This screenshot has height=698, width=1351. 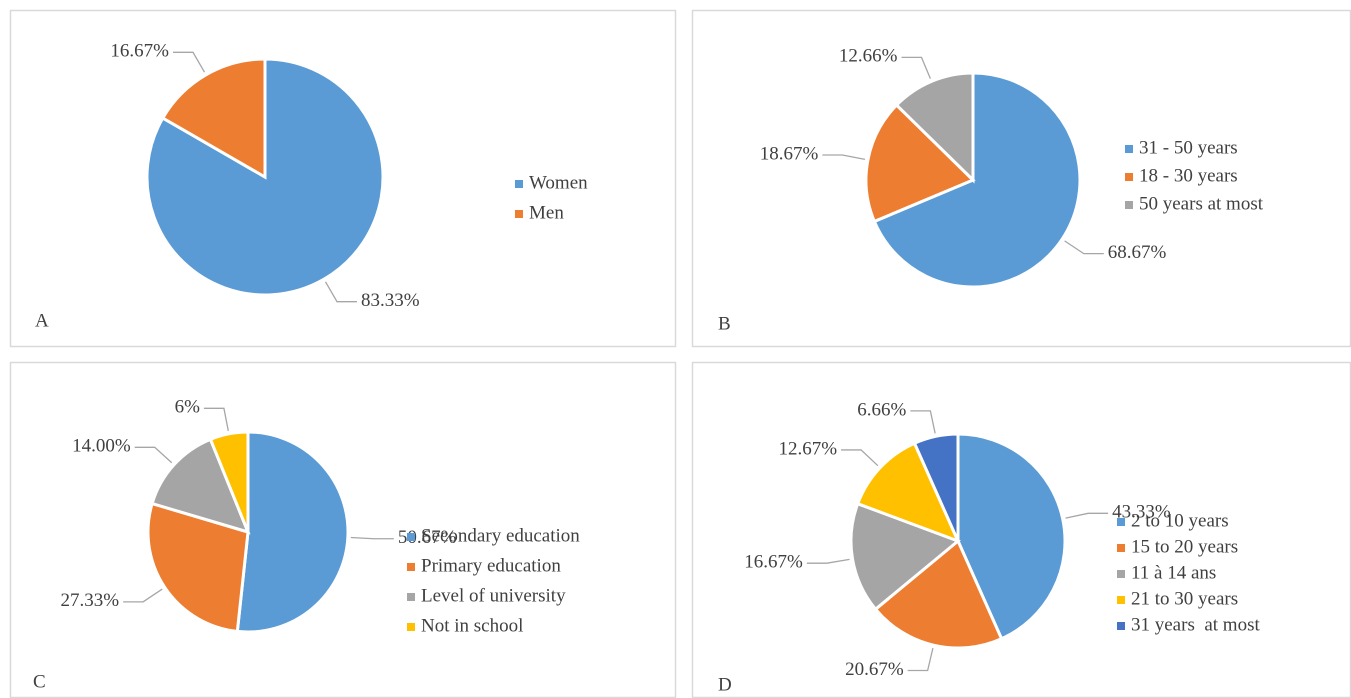 I want to click on panel-label: B, so click(x=724, y=323).